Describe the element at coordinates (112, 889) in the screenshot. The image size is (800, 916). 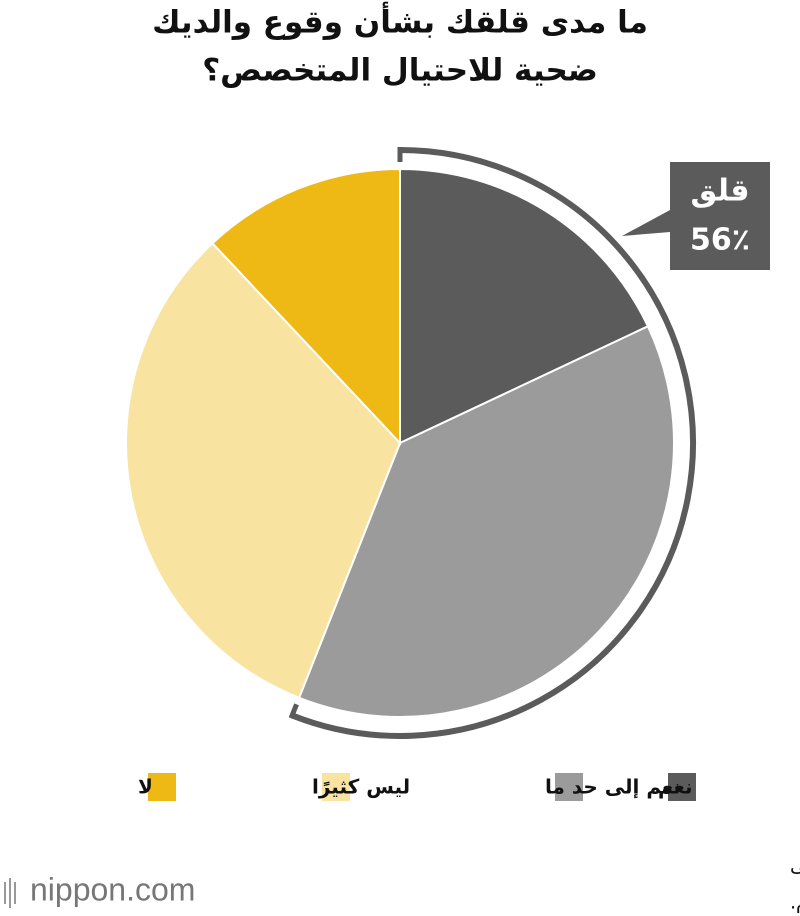
I see `logo: nippon.com` at that location.